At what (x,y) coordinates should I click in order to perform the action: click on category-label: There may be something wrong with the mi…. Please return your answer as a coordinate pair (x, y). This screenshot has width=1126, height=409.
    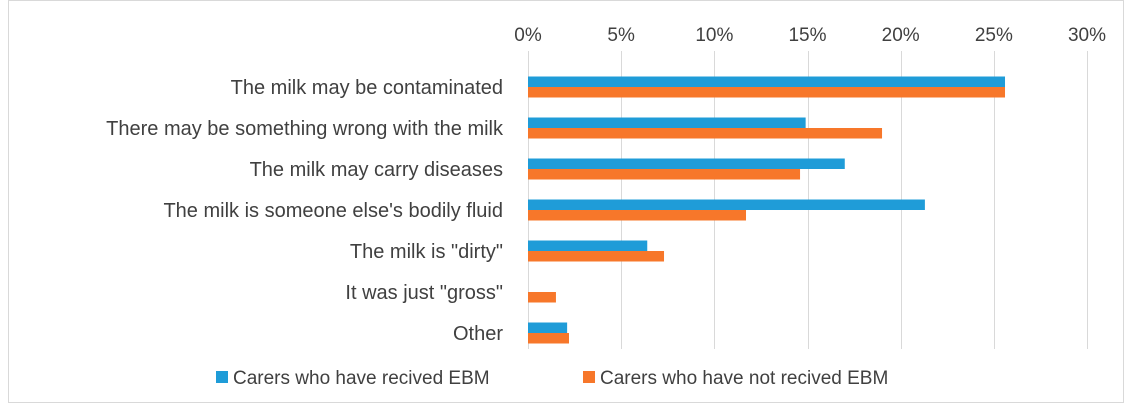
    Looking at the image, I should click on (305, 129).